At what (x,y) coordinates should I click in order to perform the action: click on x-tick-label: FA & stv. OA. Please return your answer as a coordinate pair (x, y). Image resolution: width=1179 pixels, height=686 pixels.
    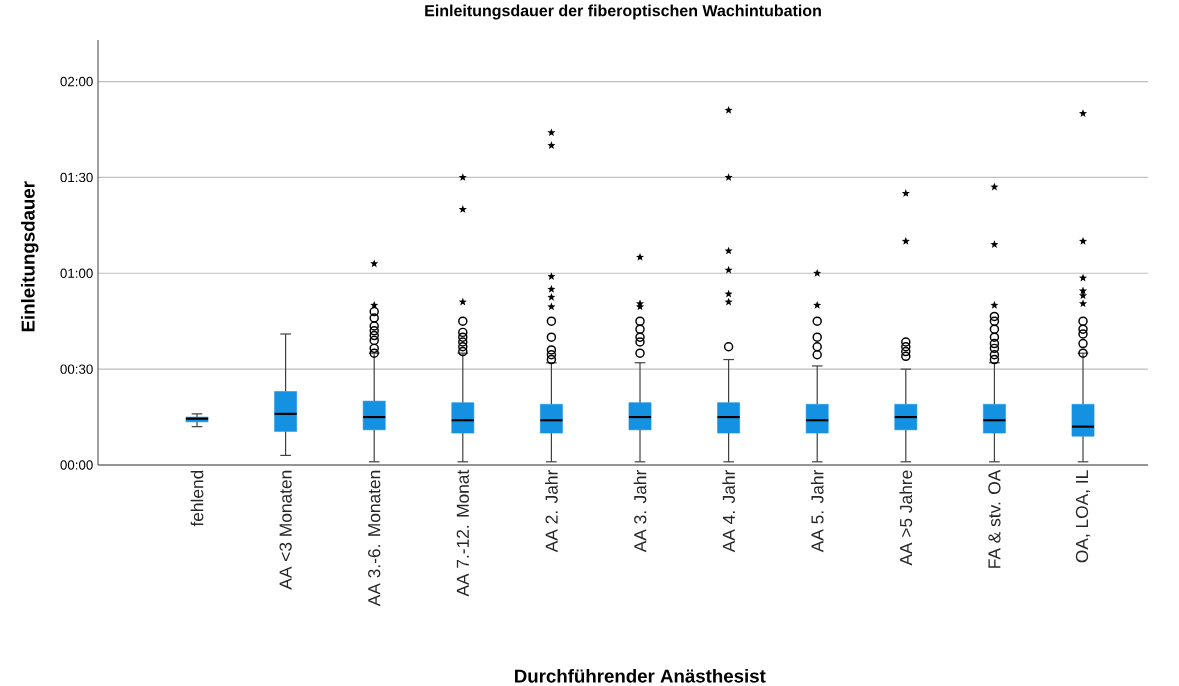
    Looking at the image, I should click on (994, 518).